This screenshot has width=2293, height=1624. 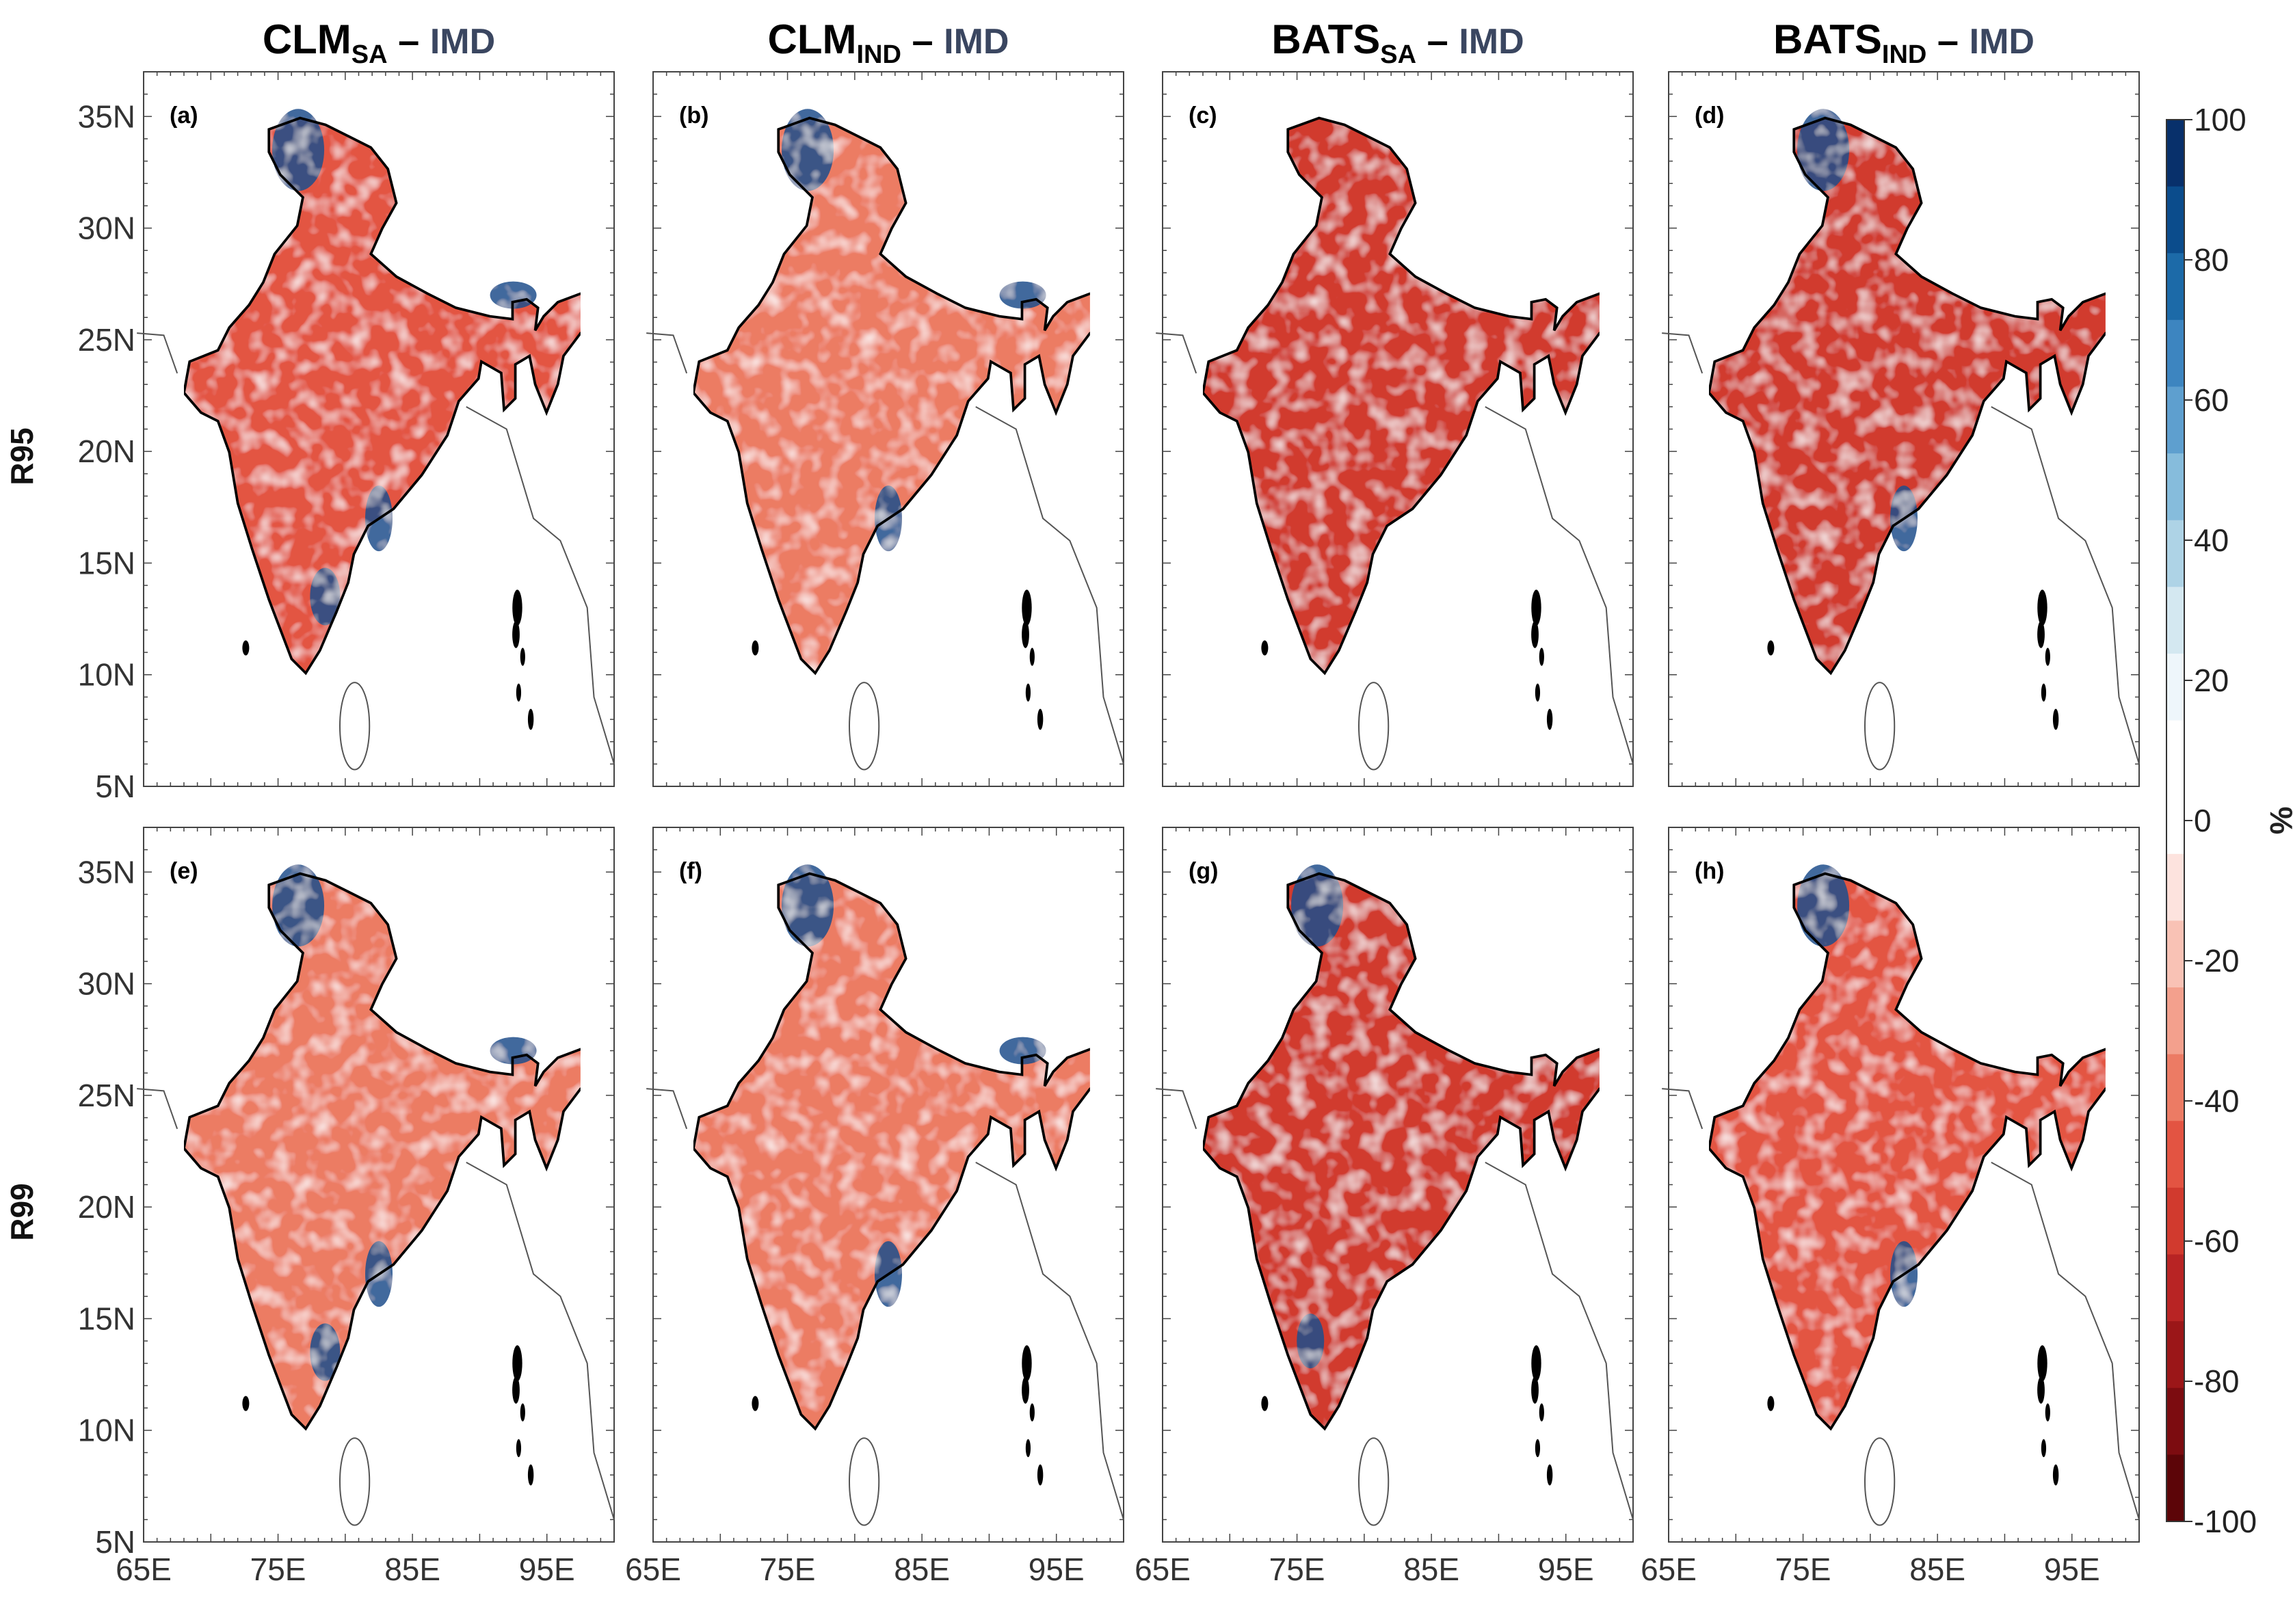 What do you see at coordinates (1401, 1146) in the screenshot?
I see `bias-field` at bounding box center [1401, 1146].